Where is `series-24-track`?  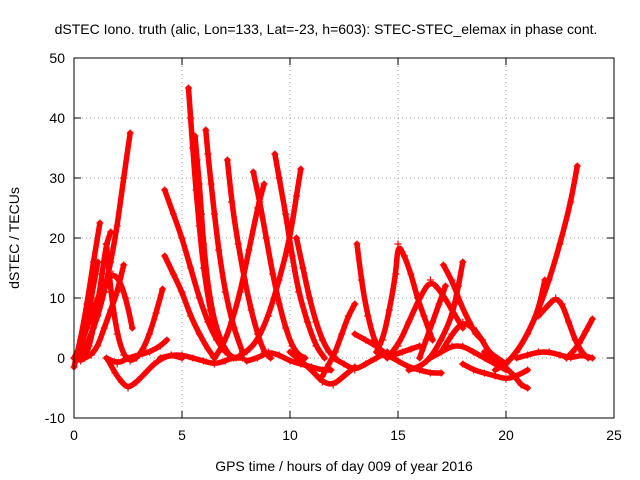
series-24-track is located at coordinates (338, 340).